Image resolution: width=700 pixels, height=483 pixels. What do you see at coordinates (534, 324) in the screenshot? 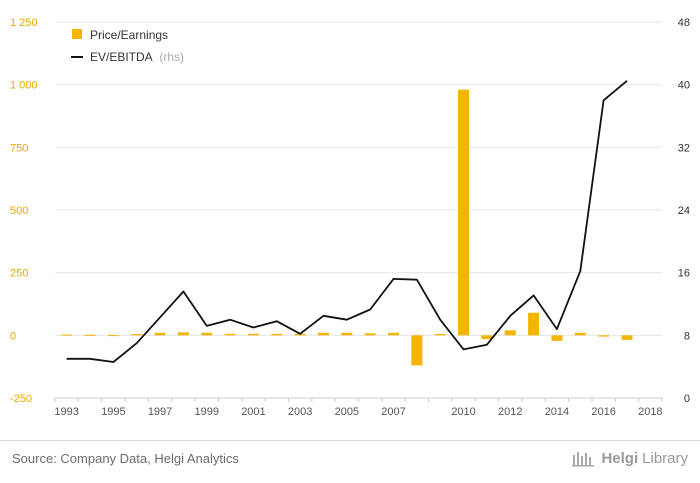
I see `bar-price-earnings-2013` at bounding box center [534, 324].